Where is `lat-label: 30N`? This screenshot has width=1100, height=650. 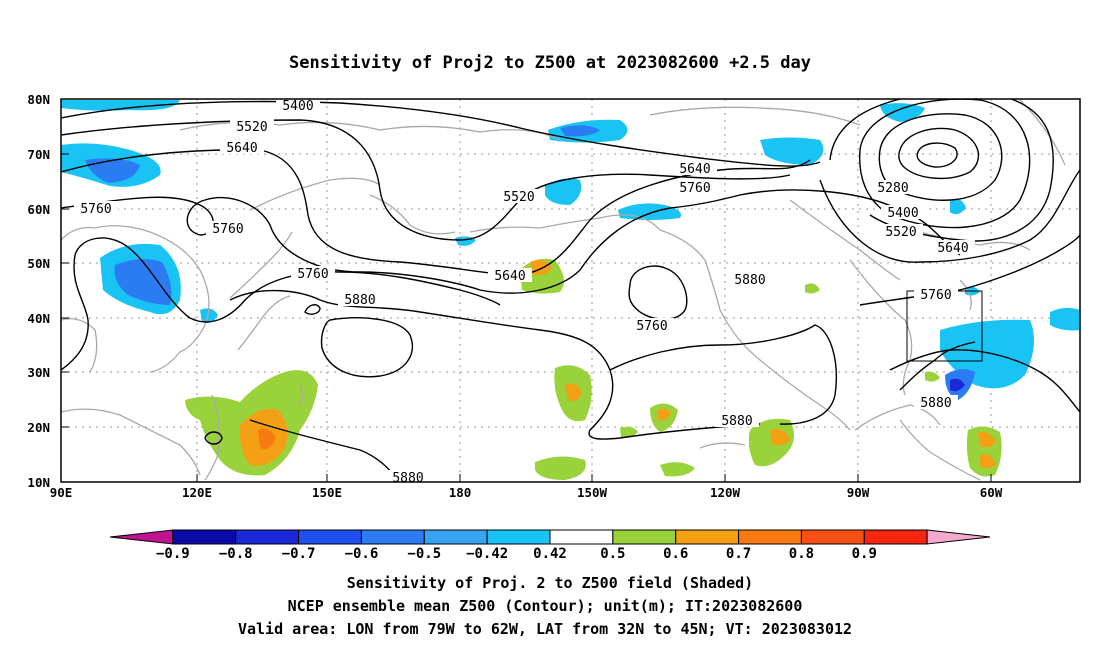 lat-label: 30N is located at coordinates (38, 372).